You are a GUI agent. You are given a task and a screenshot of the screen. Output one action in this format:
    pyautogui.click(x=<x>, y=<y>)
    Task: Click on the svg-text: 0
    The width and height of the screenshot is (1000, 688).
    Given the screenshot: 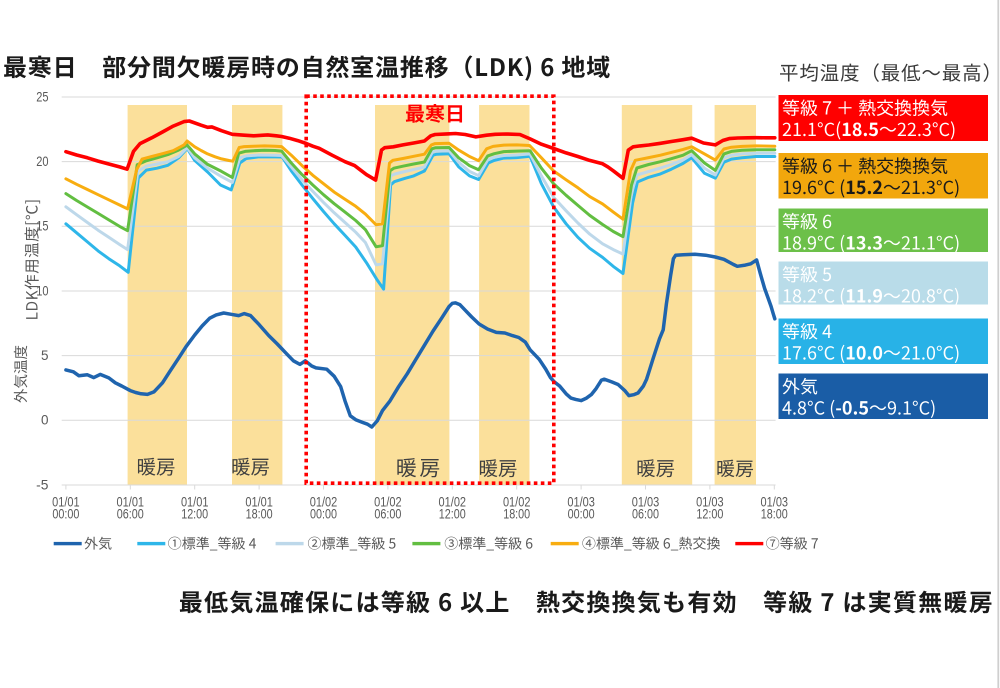 What is the action you would take?
    pyautogui.click(x=45, y=420)
    